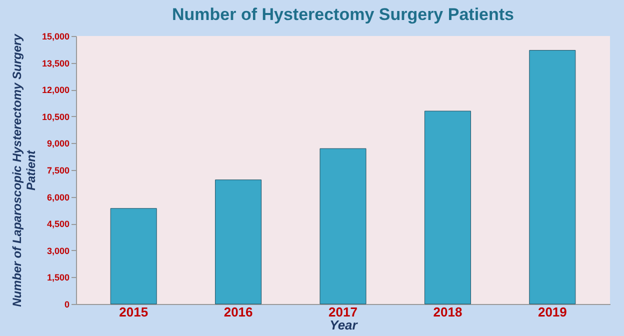  What do you see at coordinates (24, 169) in the screenshot?
I see `y-axis-title: Number of Laparoscopic Hysterectomy Surgery Patient` at bounding box center [24, 169].